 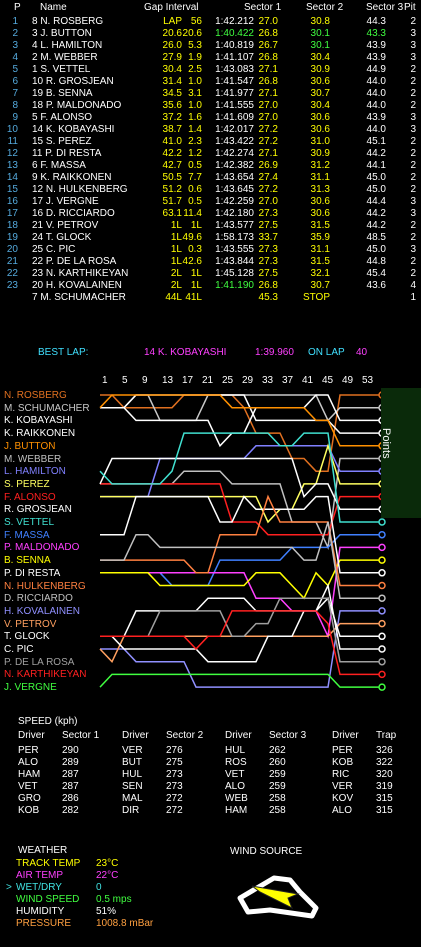 What do you see at coordinates (210, 70) in the screenshot?
I see `table-row: 5 1 S. VETTEL 30.4 2.5 1:43.083 27.1 30.9 44.9 2` at bounding box center [210, 70].